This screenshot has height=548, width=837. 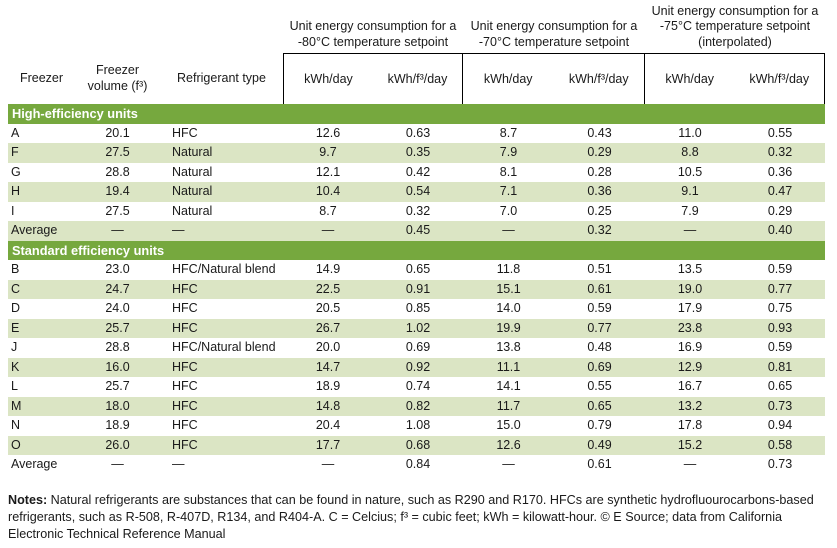 What do you see at coordinates (117, 192) in the screenshot?
I see `cell: 19.4` at bounding box center [117, 192].